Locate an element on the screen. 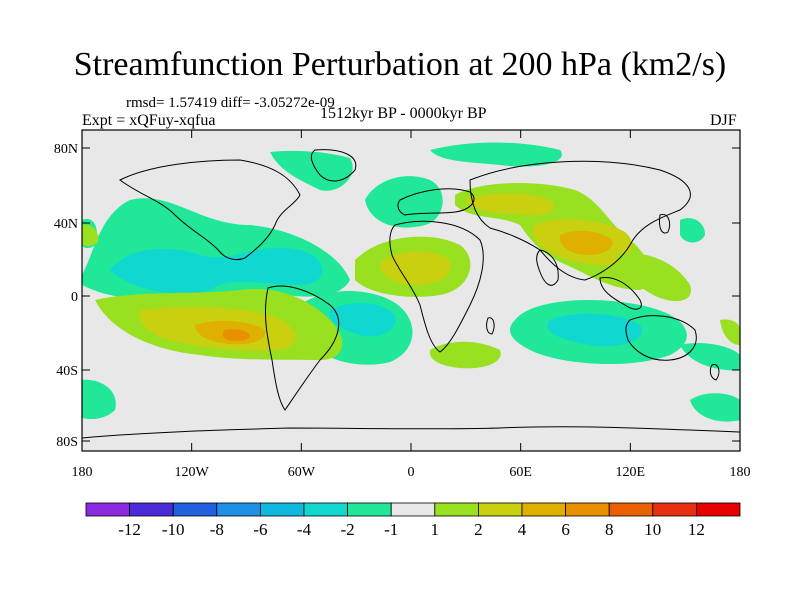  field-neg-central-pacific is located at coordinates (692, 230).